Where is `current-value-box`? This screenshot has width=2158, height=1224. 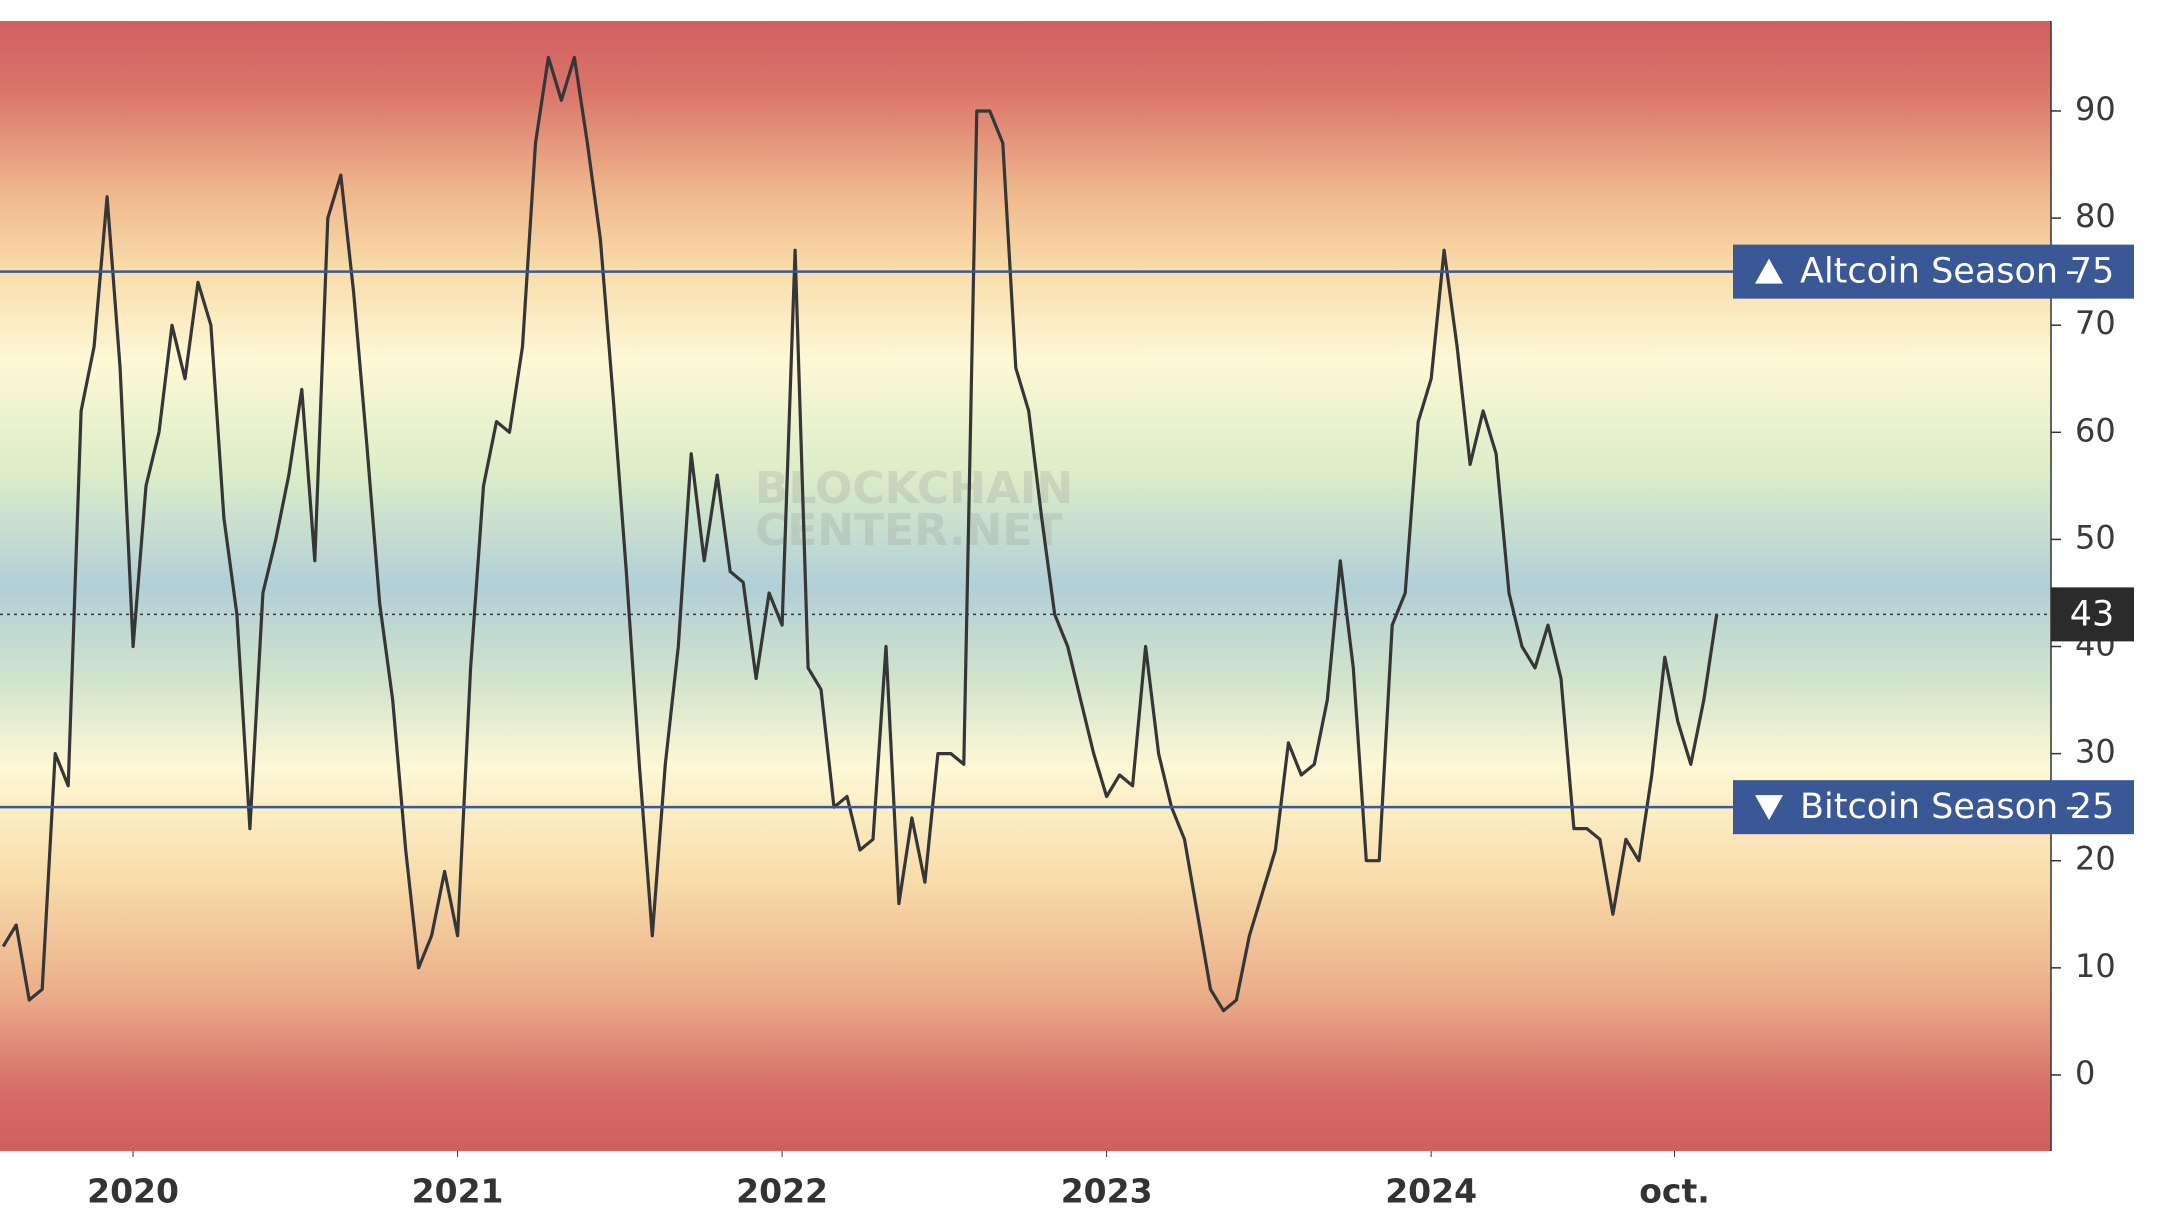 current-value-box is located at coordinates (2092, 614).